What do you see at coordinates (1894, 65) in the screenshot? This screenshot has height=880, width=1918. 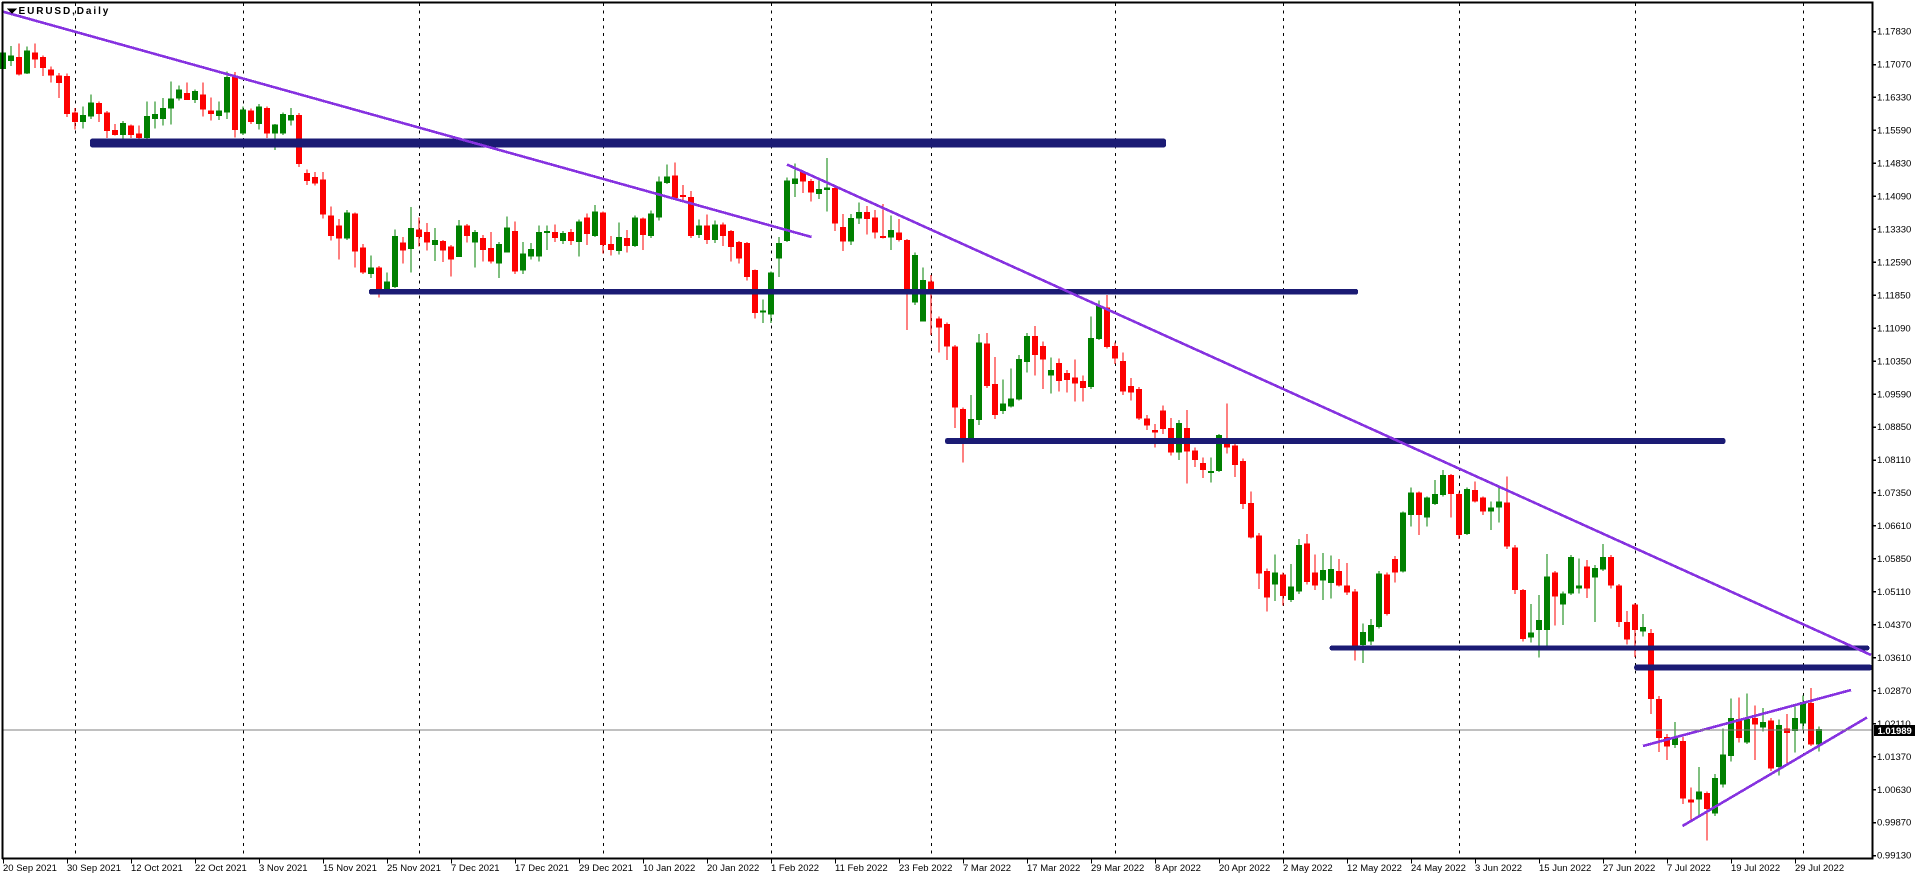 I see `svg-text: 1.17070` at bounding box center [1894, 65].